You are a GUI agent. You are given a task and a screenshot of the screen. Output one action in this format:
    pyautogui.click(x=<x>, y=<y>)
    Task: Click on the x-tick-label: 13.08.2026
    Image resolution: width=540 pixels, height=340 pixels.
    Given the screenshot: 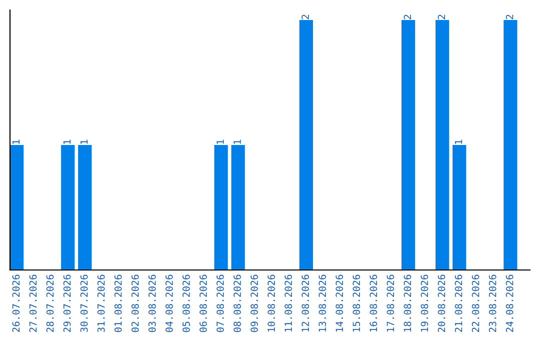 What is the action you would take?
    pyautogui.click(x=322, y=303)
    